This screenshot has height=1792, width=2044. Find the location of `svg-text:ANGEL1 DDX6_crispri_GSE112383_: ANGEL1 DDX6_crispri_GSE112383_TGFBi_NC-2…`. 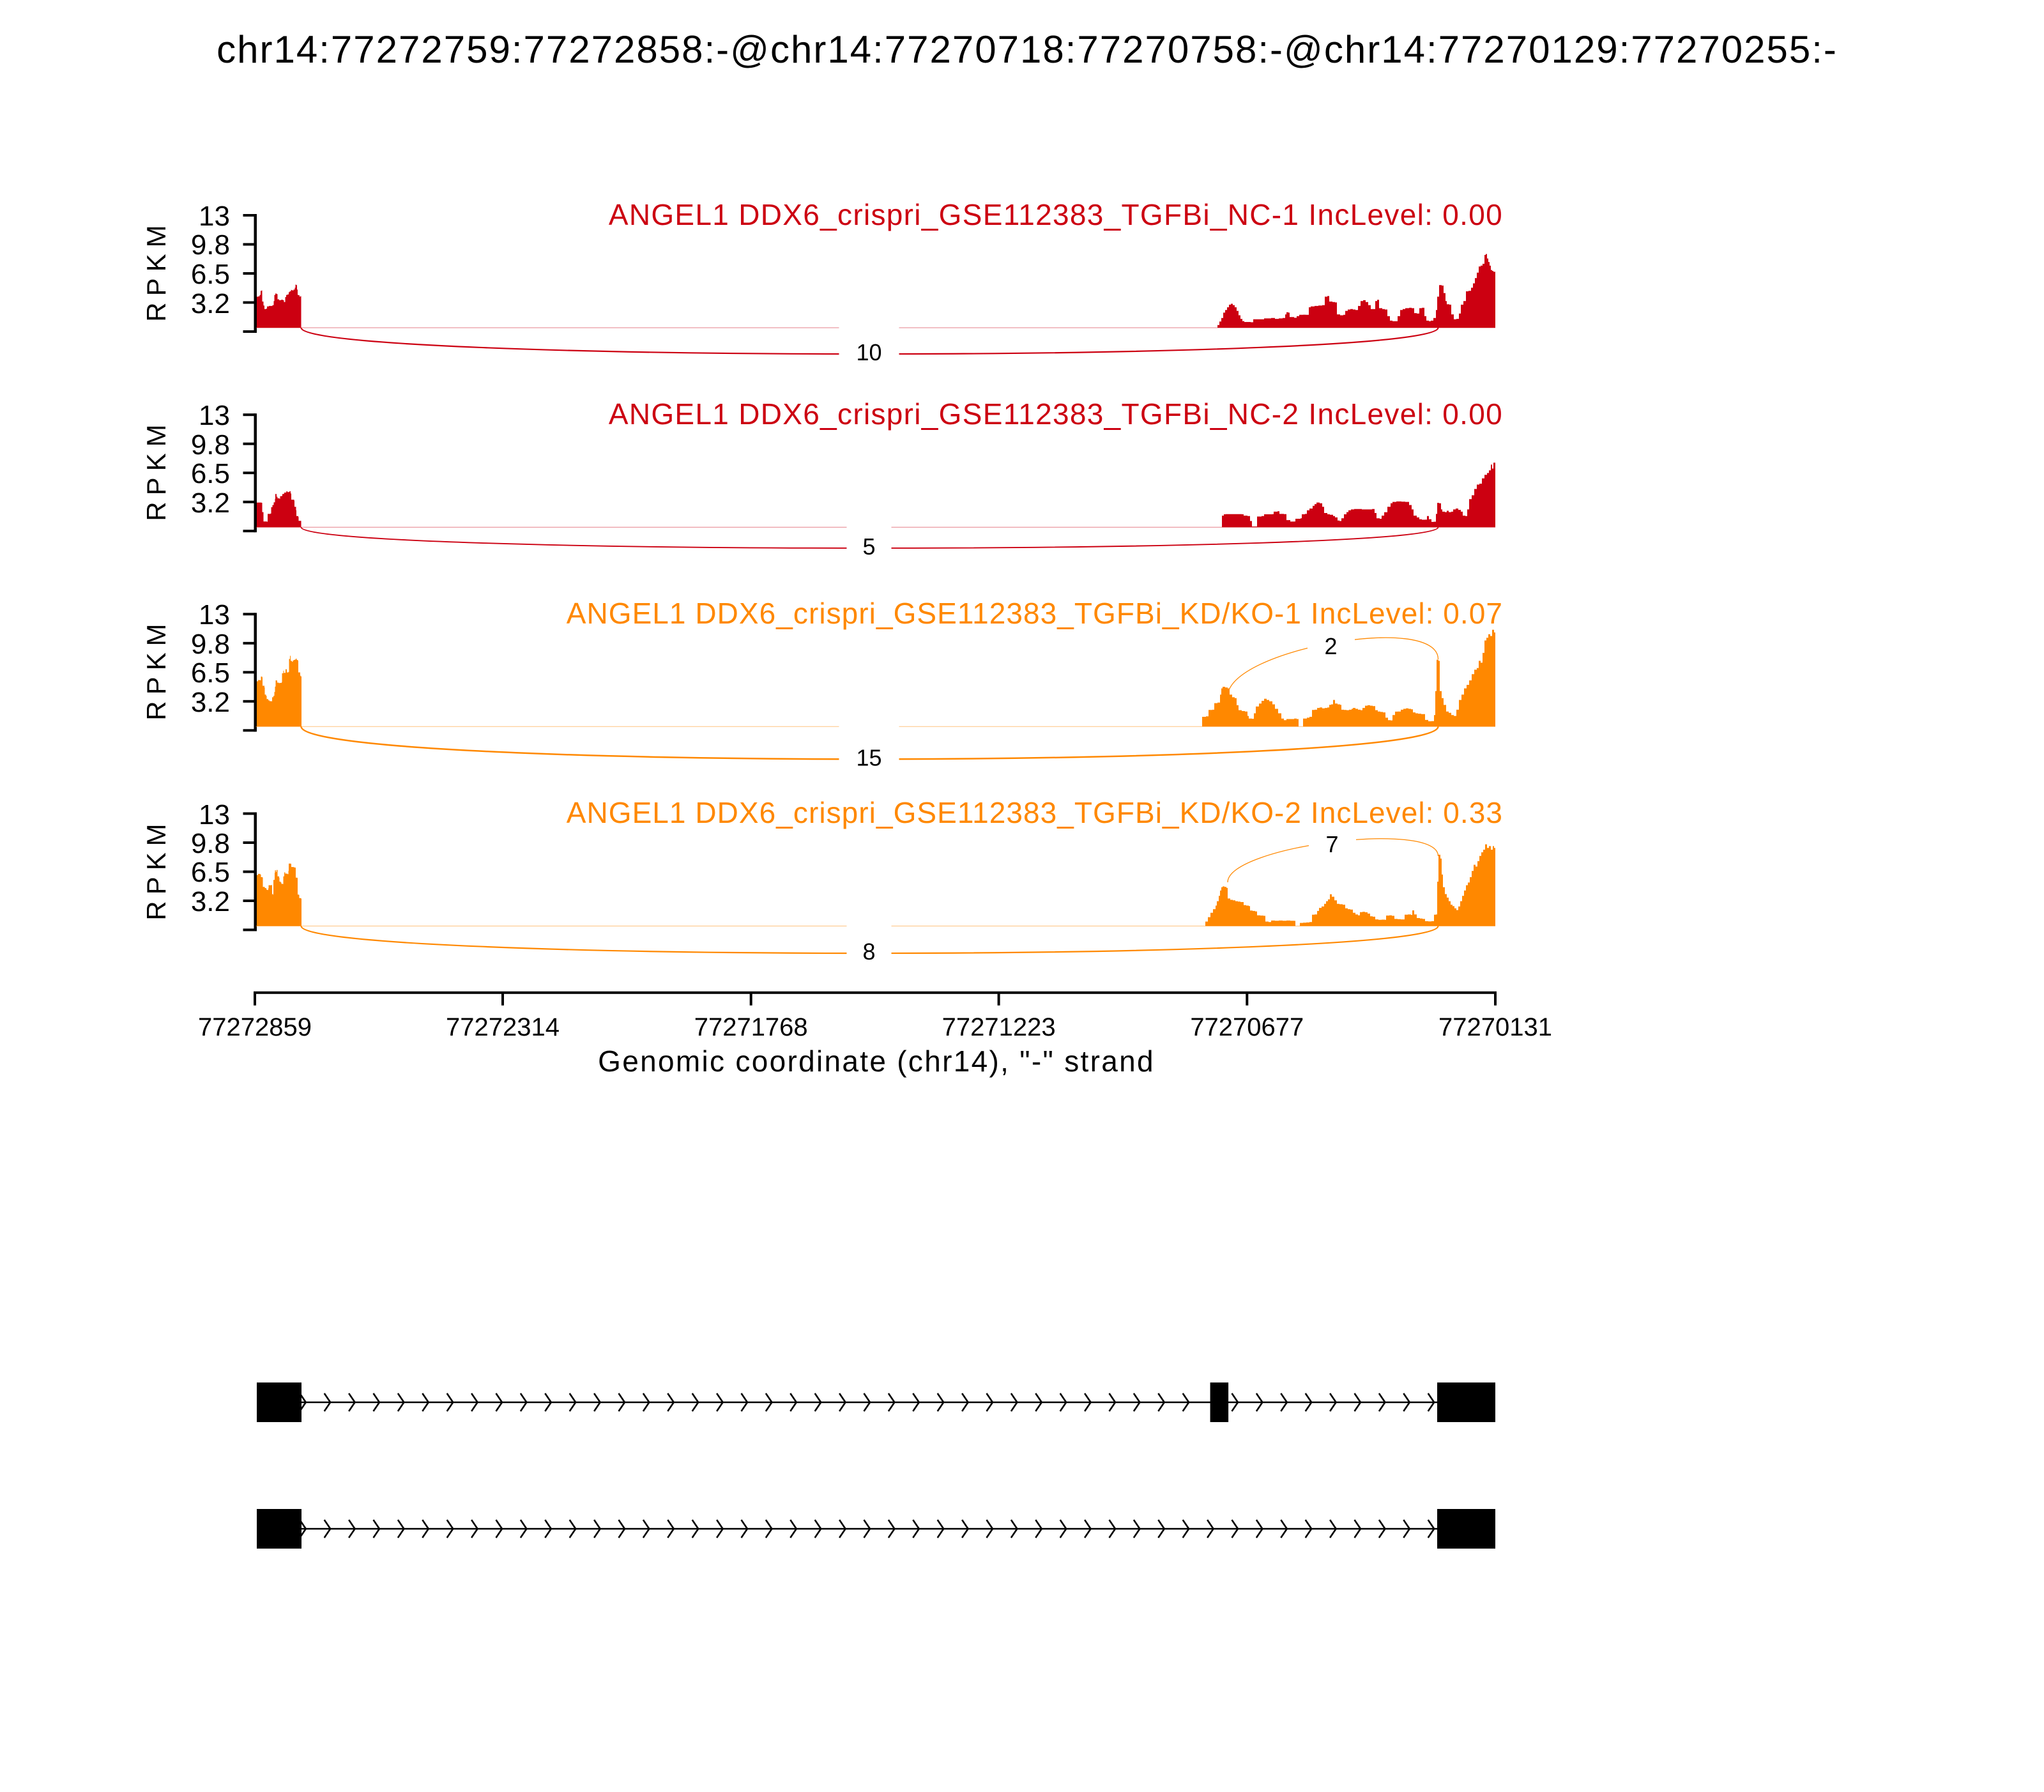

svg-text:ANGEL1 DDX6_crispri_GSE112383_: ANGEL1 DDX6_crispri_GSE112383_TGFBi_NC-2… is located at coordinates (1056, 414).